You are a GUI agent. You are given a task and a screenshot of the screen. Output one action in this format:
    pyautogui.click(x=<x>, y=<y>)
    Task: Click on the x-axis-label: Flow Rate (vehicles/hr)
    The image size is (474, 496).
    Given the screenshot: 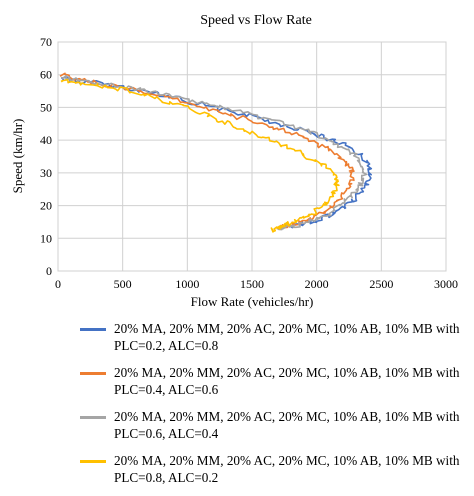 What is the action you would take?
    pyautogui.click(x=252, y=301)
    